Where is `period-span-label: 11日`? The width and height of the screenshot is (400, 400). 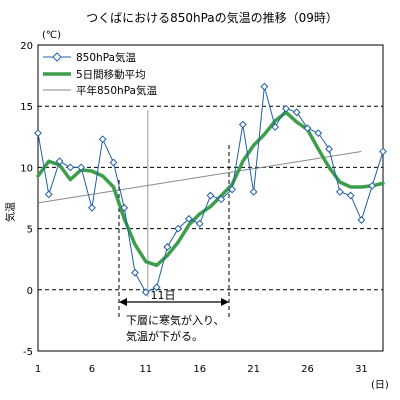 period-span-label: 11日 is located at coordinates (163, 295).